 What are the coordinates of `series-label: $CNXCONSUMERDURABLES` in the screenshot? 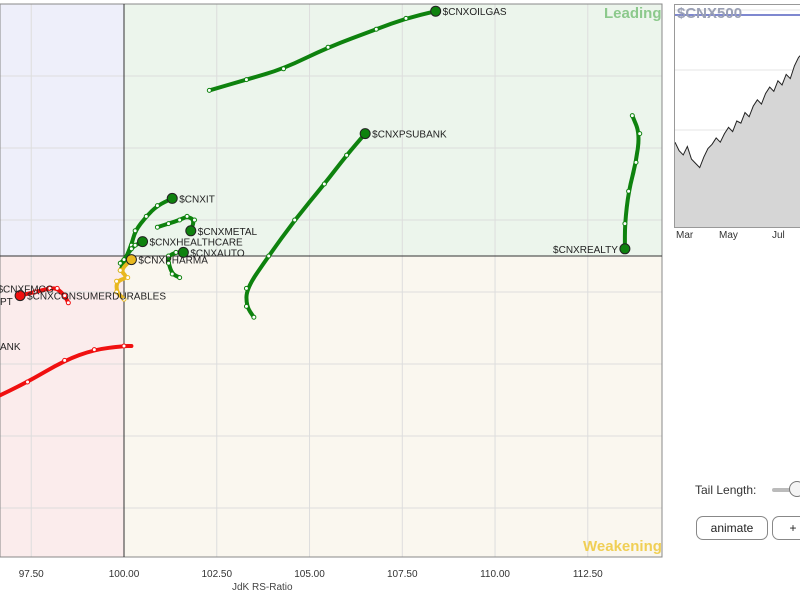 It's located at (96, 297).